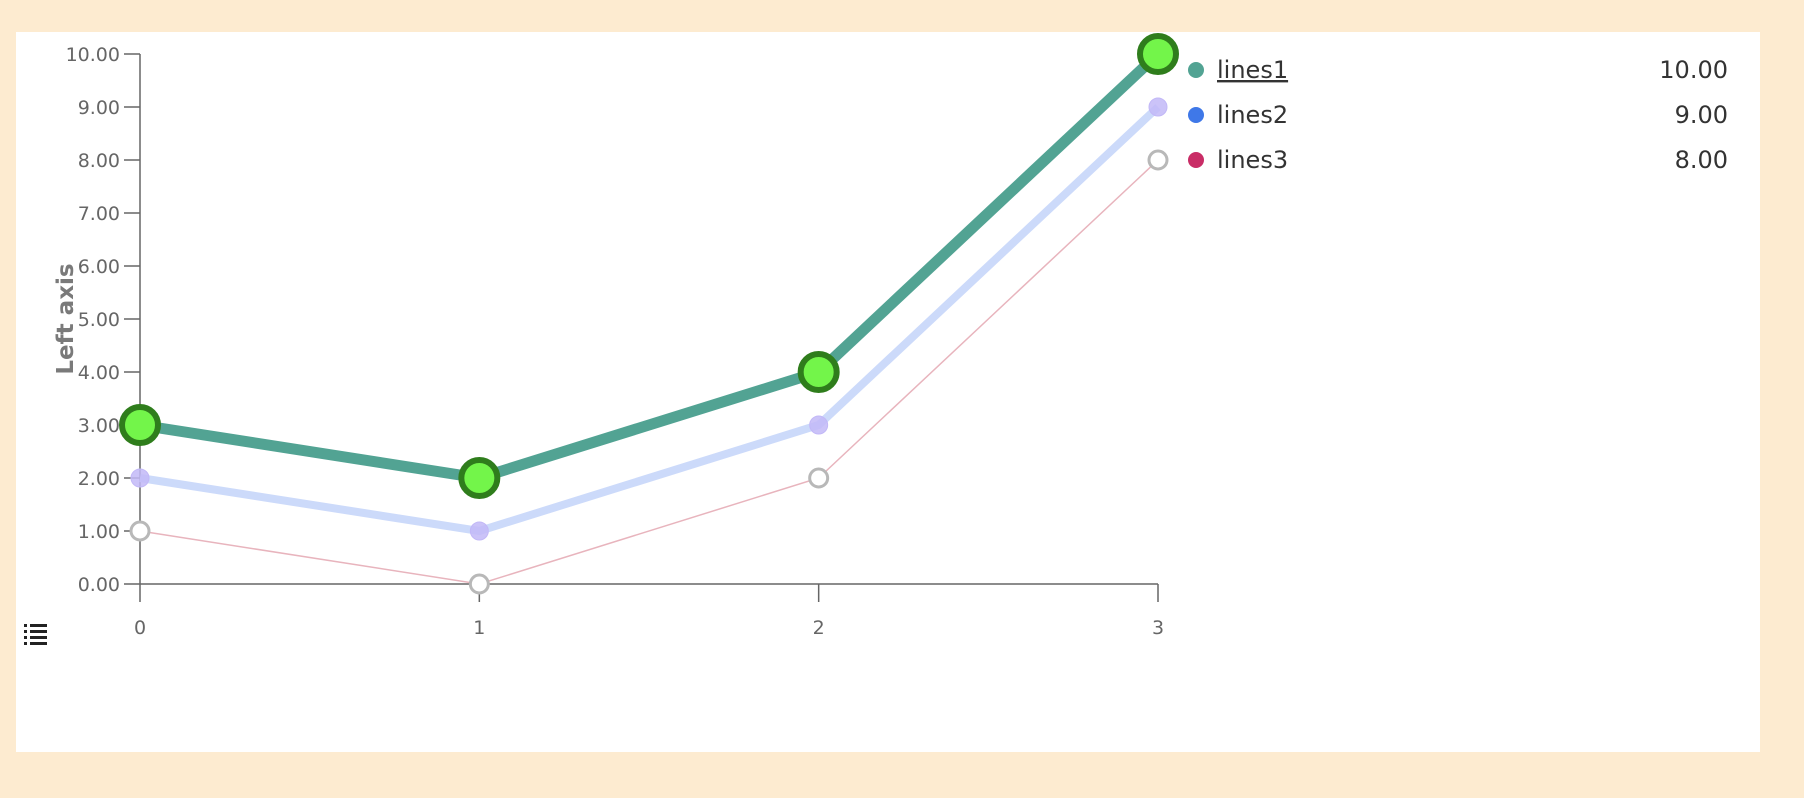 The image size is (1804, 798). What do you see at coordinates (1158, 628) in the screenshot?
I see `x-tick-label: 3` at bounding box center [1158, 628].